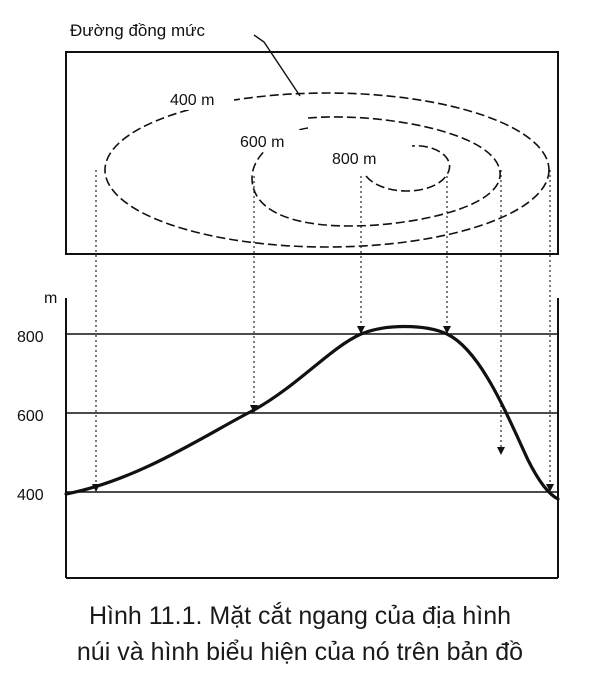  I want to click on contour-label-600: 600 m, so click(262, 142).